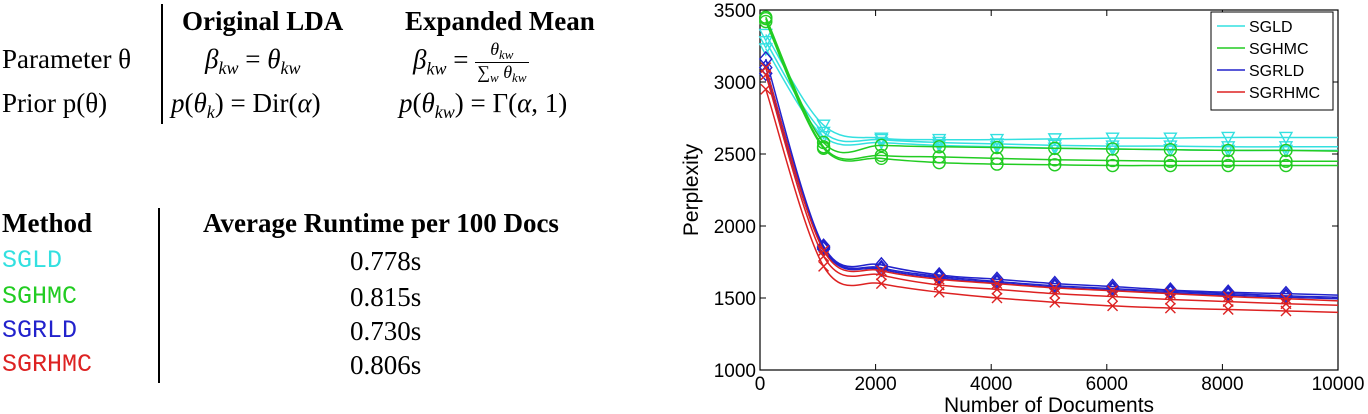 The image size is (1368, 414). Describe the element at coordinates (246, 105) in the screenshot. I see `formula-original-prior: p(θk) = Dir(α)` at that location.